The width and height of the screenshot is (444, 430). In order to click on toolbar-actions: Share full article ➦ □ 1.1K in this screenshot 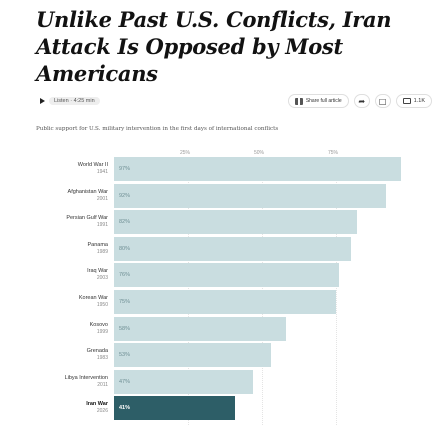, I will do `click(359, 101)`.